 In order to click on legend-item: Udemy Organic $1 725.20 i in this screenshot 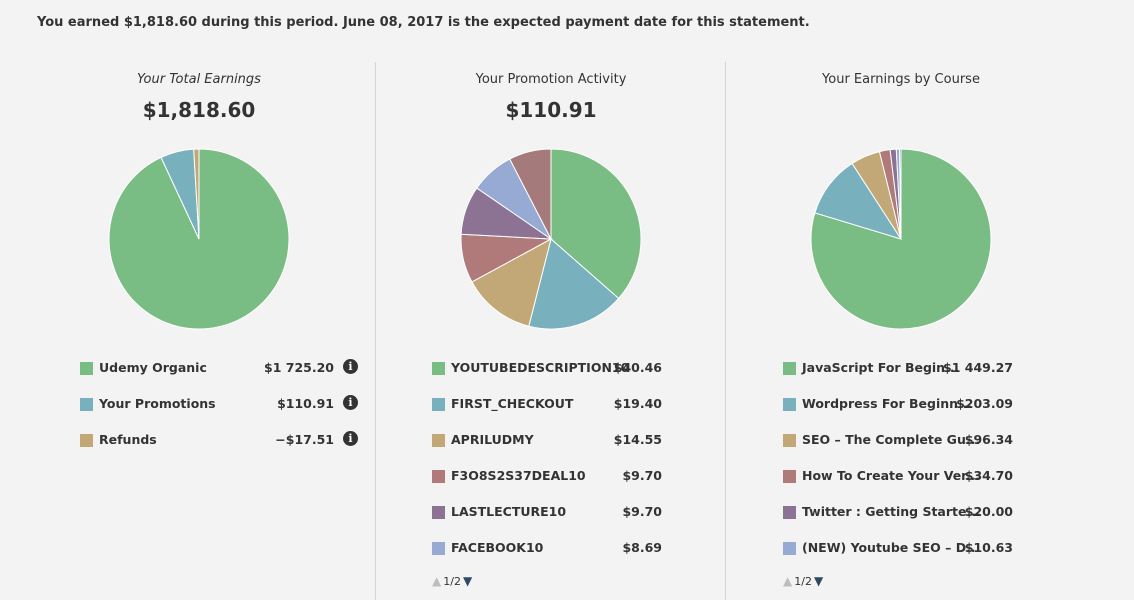, I will do `click(219, 374)`.